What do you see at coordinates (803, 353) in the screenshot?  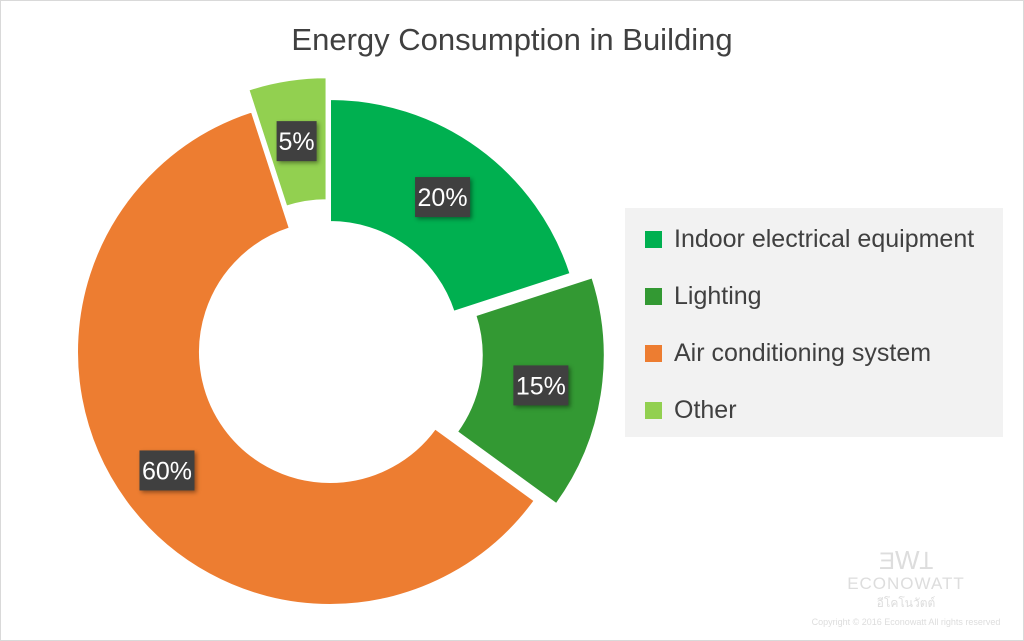 I see `legend-label: Air conditioning system` at bounding box center [803, 353].